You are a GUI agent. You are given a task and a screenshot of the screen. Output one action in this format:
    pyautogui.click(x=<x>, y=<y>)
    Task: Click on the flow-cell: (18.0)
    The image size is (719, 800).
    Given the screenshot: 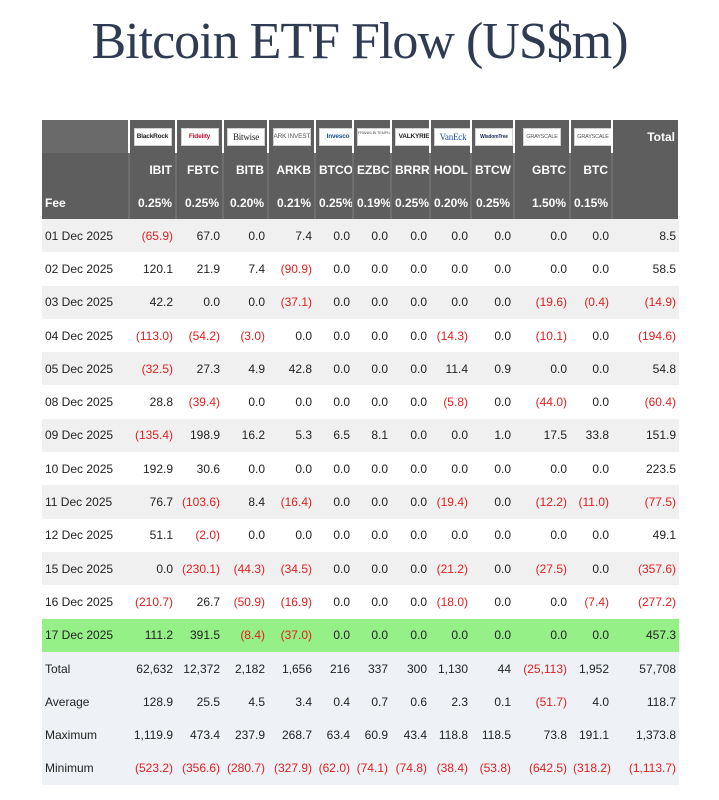 What is the action you would take?
    pyautogui.click(x=452, y=601)
    